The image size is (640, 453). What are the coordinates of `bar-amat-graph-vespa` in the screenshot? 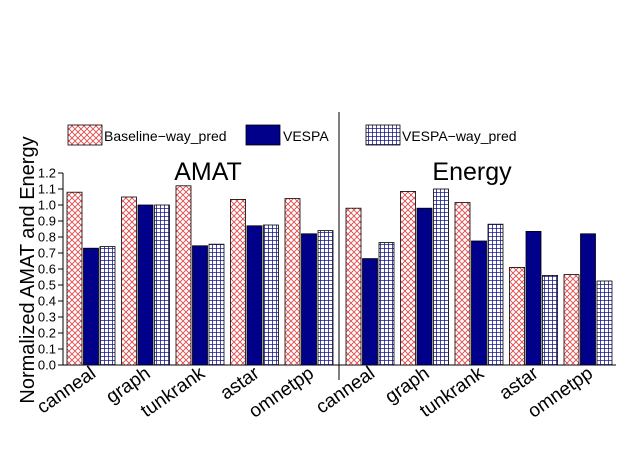 It's located at (145, 285).